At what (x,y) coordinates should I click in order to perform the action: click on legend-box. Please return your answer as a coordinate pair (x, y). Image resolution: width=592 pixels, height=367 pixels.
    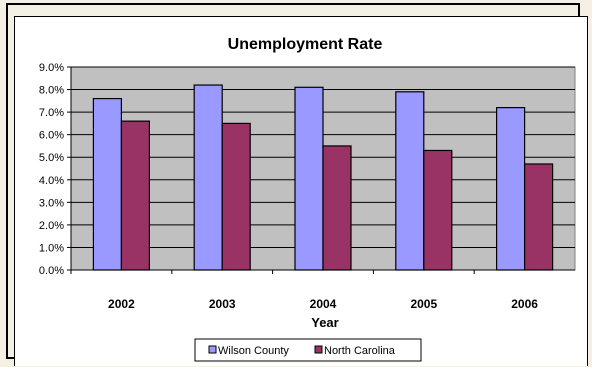
    Looking at the image, I should click on (308, 350).